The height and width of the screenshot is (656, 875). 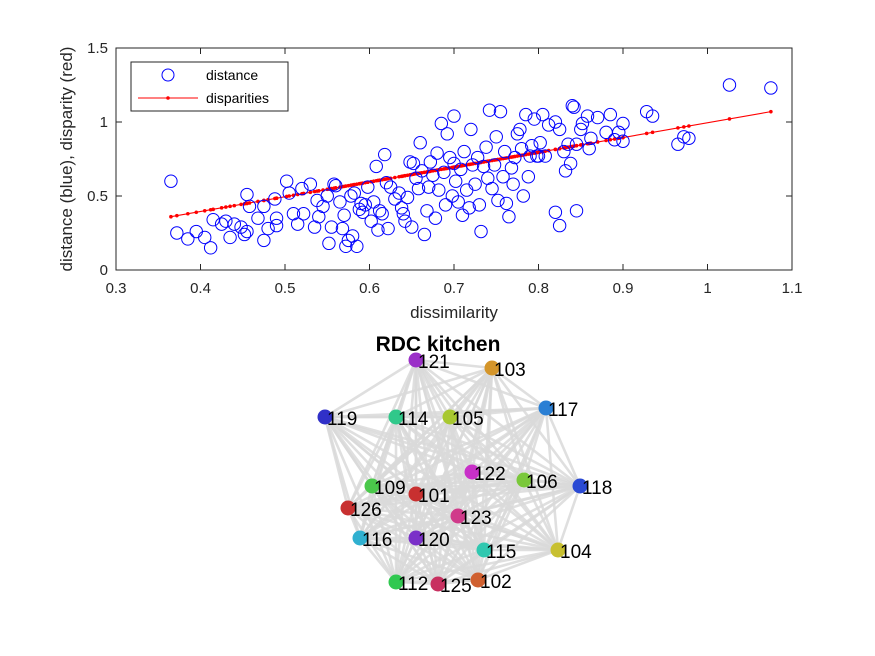 I want to click on network-node-label: 106, so click(x=542, y=482).